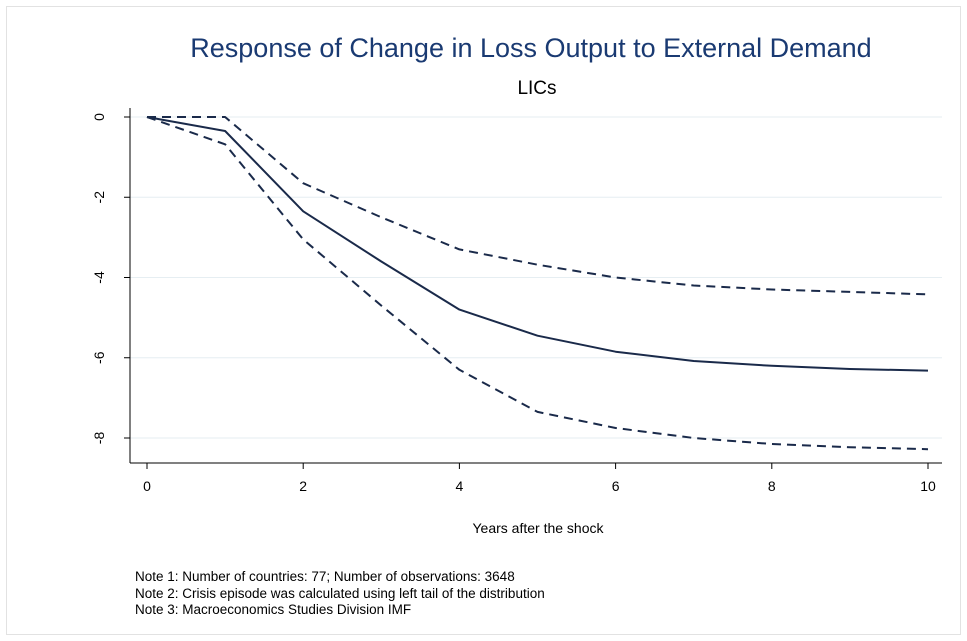  I want to click on x-tick-label-4: 8, so click(772, 486).